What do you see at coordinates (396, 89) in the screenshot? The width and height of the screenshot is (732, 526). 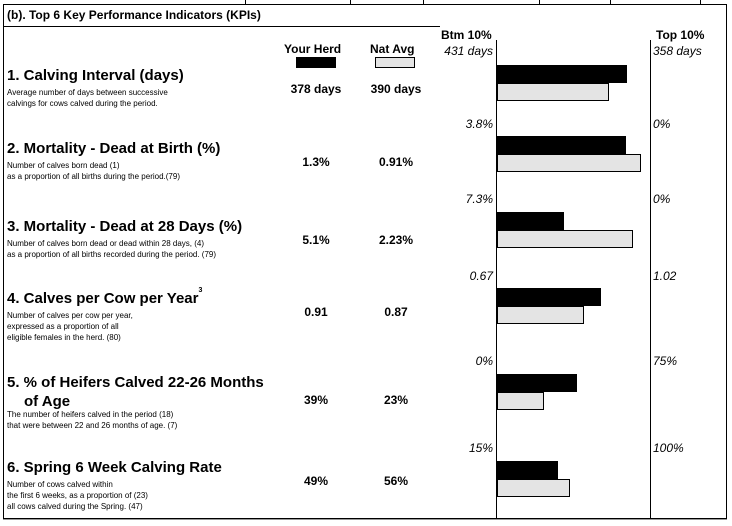 I see `nat-avg-value: 390 days` at bounding box center [396, 89].